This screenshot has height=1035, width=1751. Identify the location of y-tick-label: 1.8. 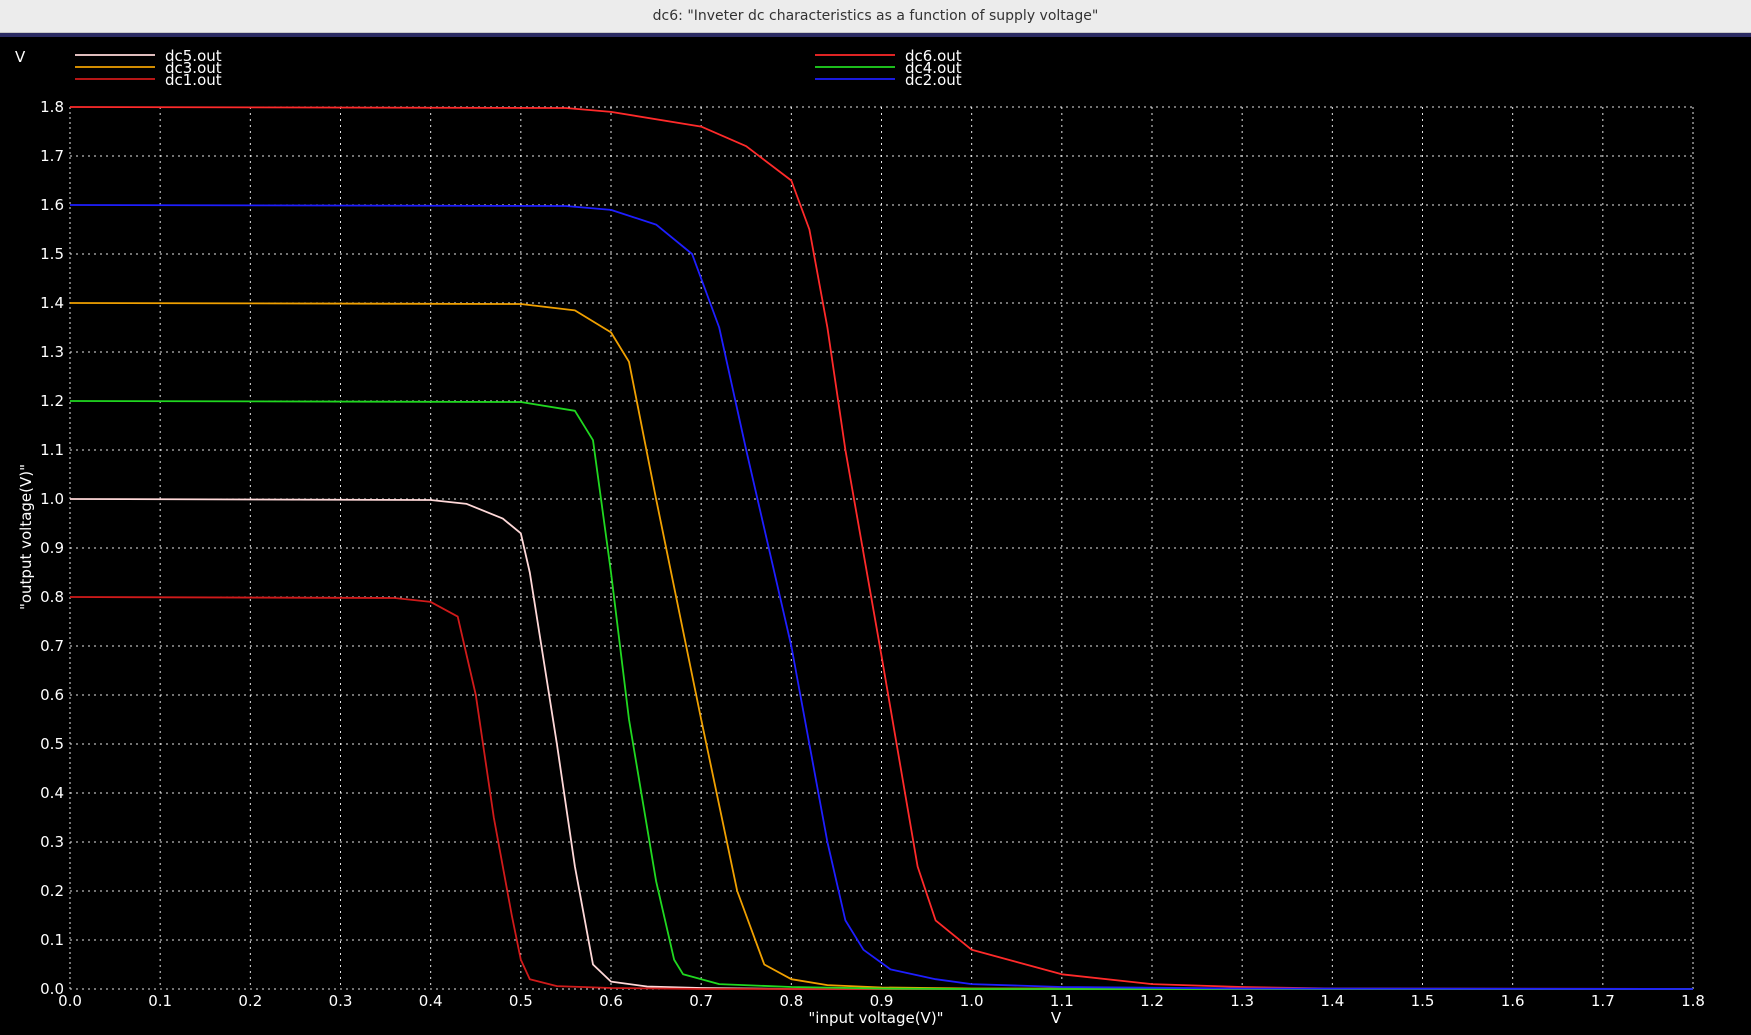
(52, 107).